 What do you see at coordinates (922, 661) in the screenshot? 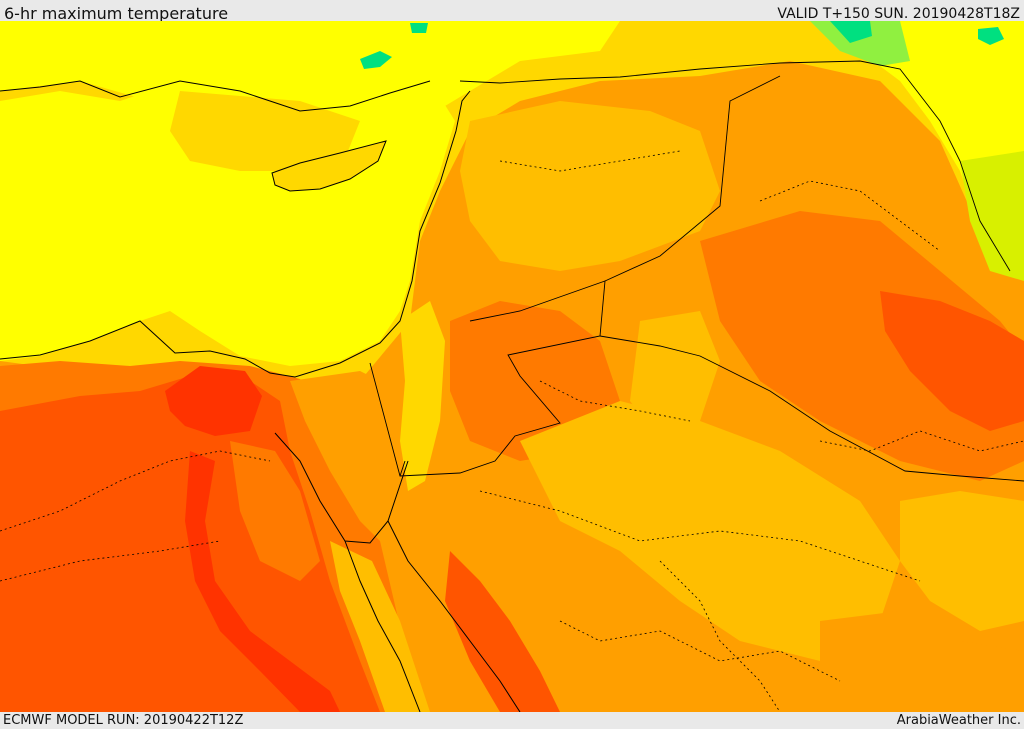
I see `field-se-orange` at bounding box center [922, 661].